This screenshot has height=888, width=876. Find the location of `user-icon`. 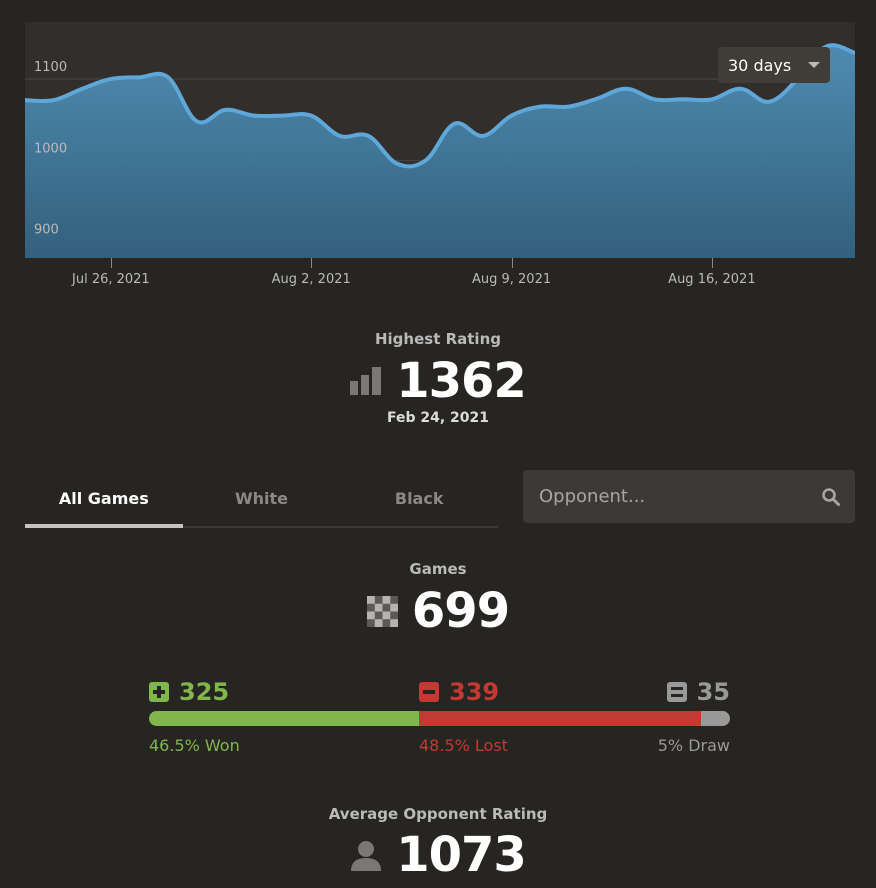

user-icon is located at coordinates (366, 856).